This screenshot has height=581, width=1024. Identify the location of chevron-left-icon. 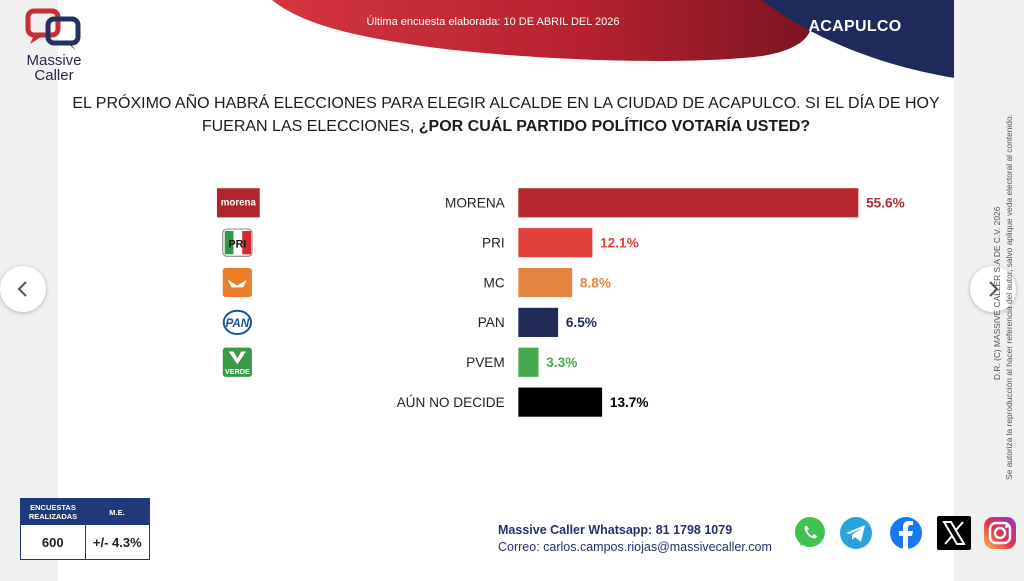
(22, 289).